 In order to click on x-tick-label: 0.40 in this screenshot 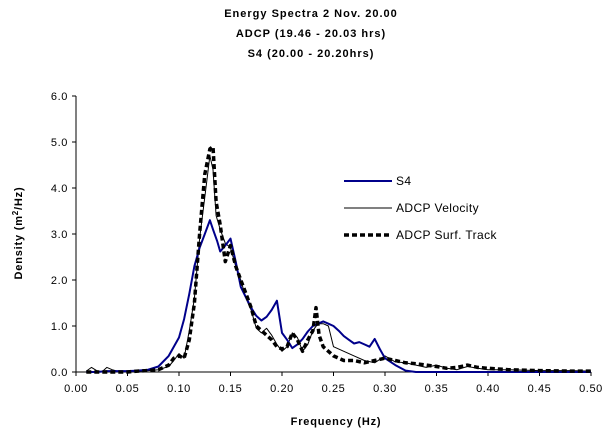, I will do `click(488, 389)`.